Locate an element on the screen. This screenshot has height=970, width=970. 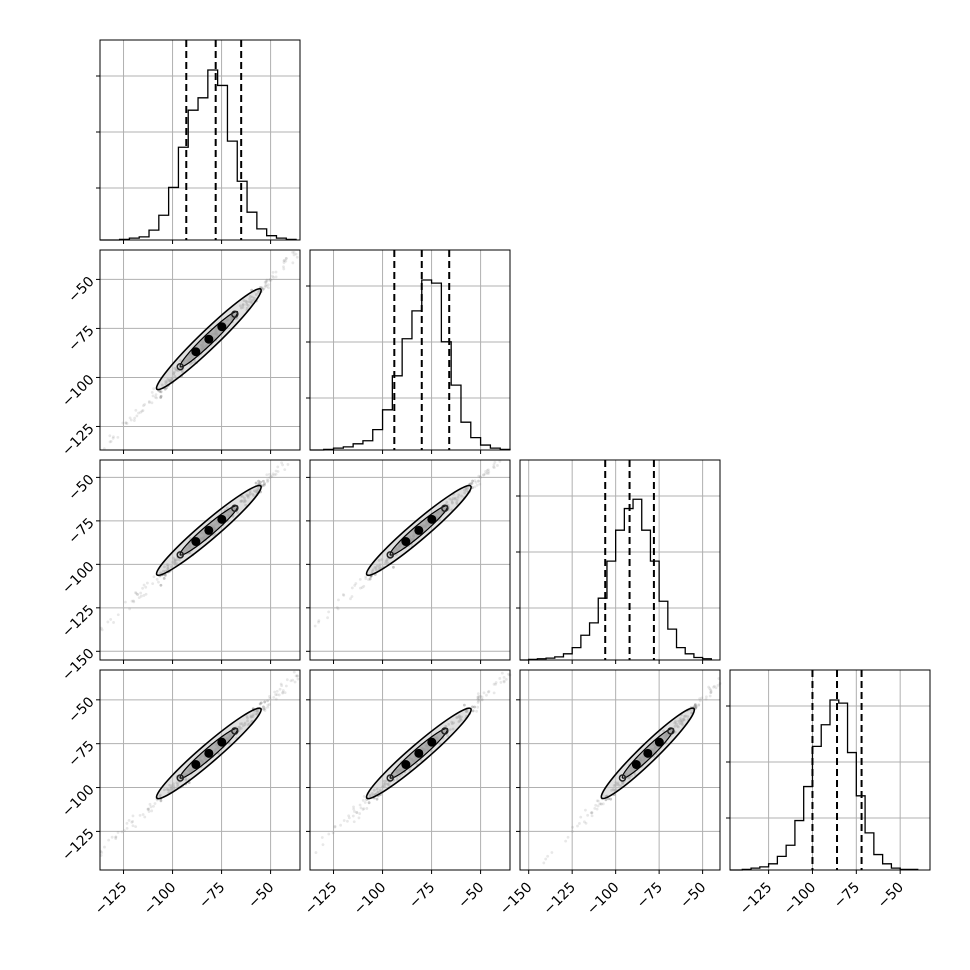
panel-r2-c0 is located at coordinates (198, 561).